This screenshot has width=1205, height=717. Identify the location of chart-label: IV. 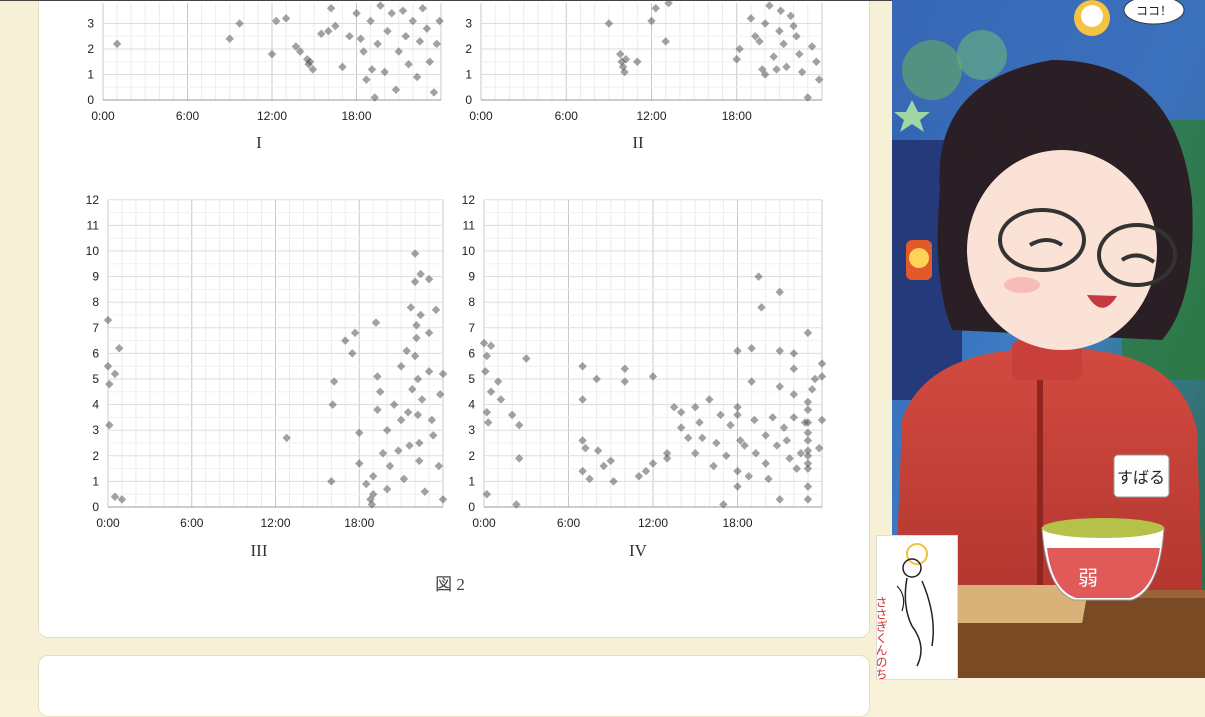
(638, 550).